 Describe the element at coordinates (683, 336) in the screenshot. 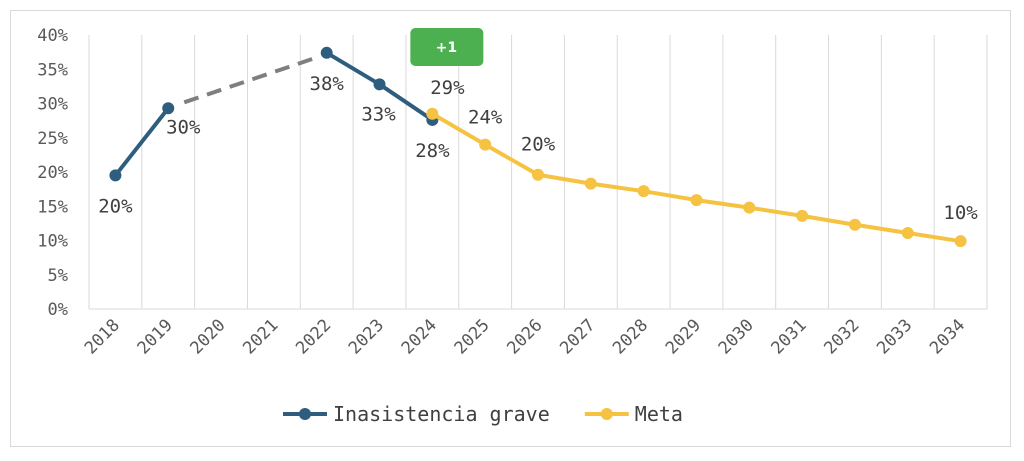

I see `x-tick-label: 2029` at that location.